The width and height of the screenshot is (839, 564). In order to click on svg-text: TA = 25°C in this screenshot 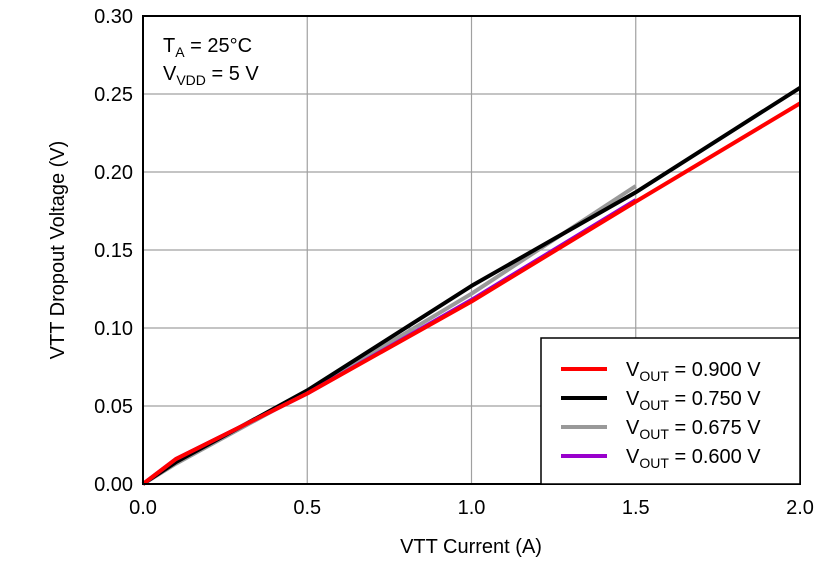, I will do `click(207, 47)`.